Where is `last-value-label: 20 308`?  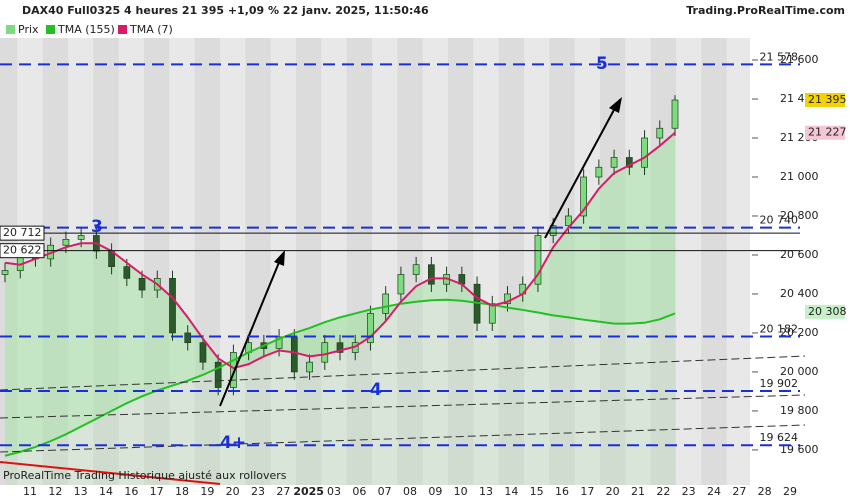 last-value-label: 20 308 is located at coordinates (827, 311).